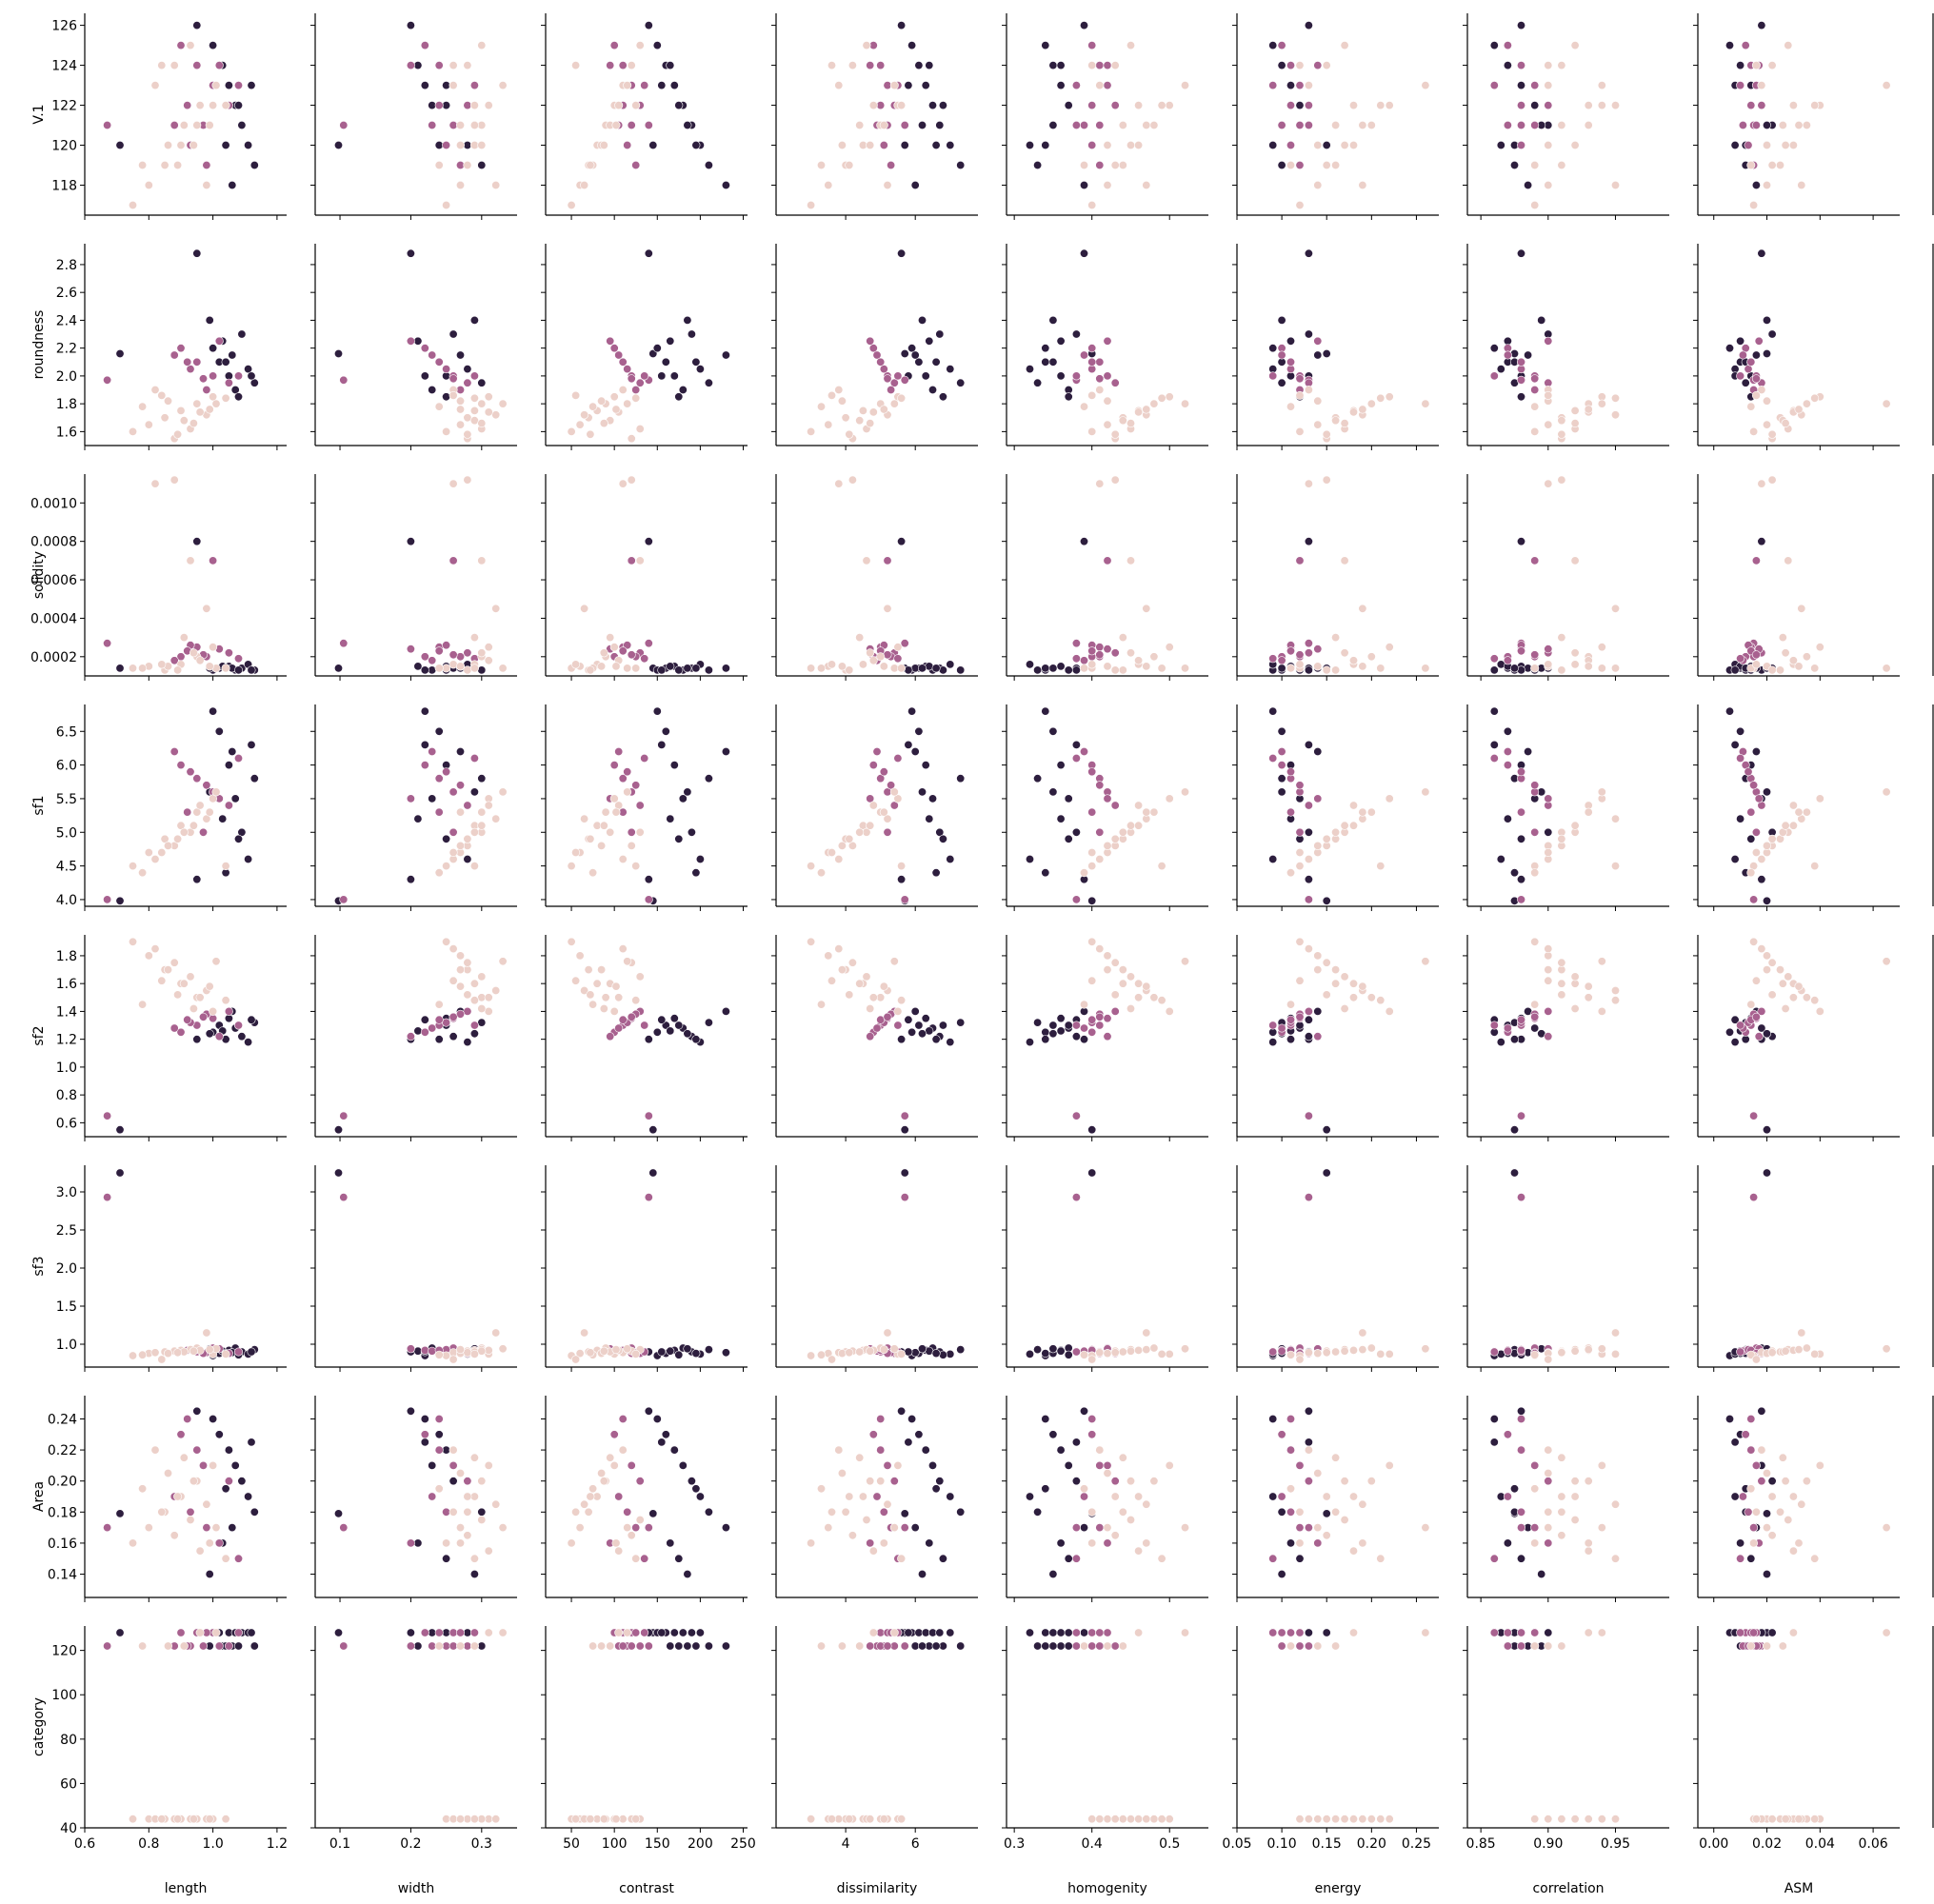 The height and width of the screenshot is (1904, 1934). What do you see at coordinates (1339, 1888) in the screenshot?
I see `x-axis-label-energy: energy` at bounding box center [1339, 1888].